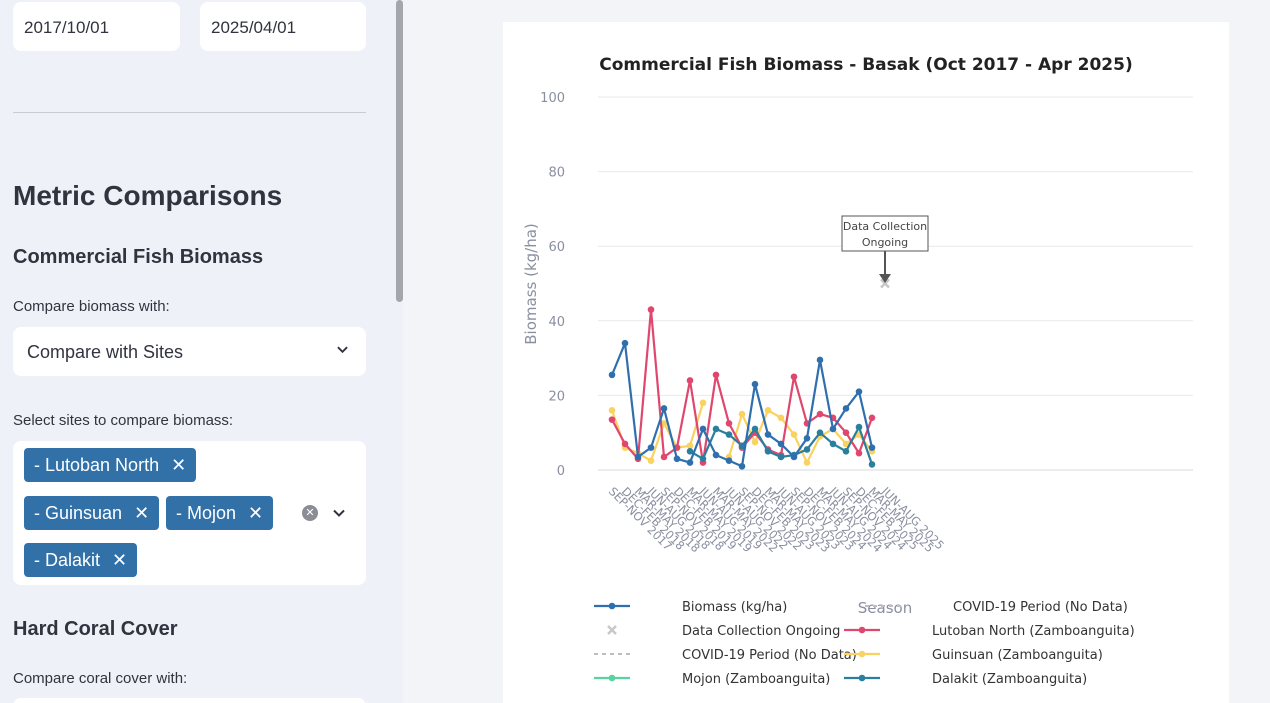 The image size is (1270, 703). What do you see at coordinates (561, 471) in the screenshot?
I see `y-tick-label: 0` at bounding box center [561, 471].